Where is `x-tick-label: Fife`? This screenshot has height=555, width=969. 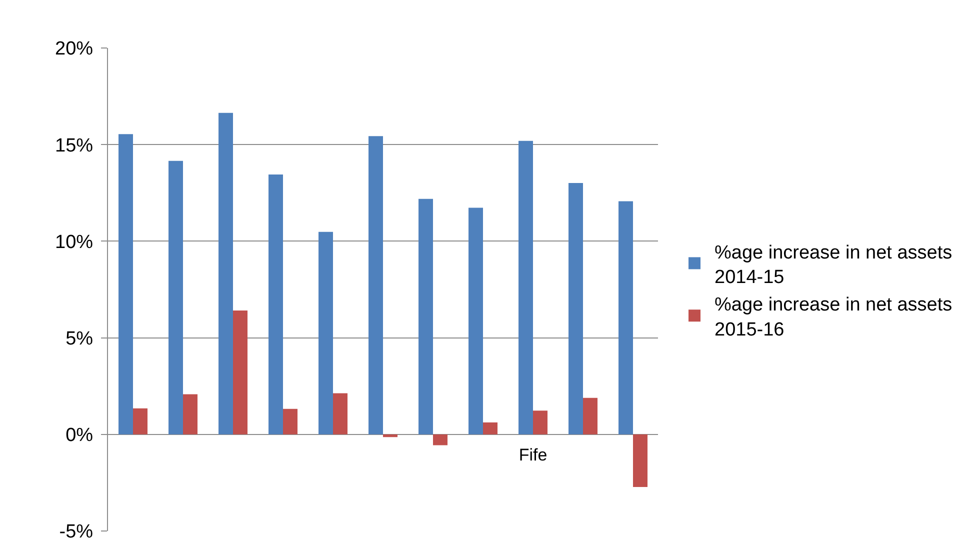 x-tick-label: Fife is located at coordinates (533, 454).